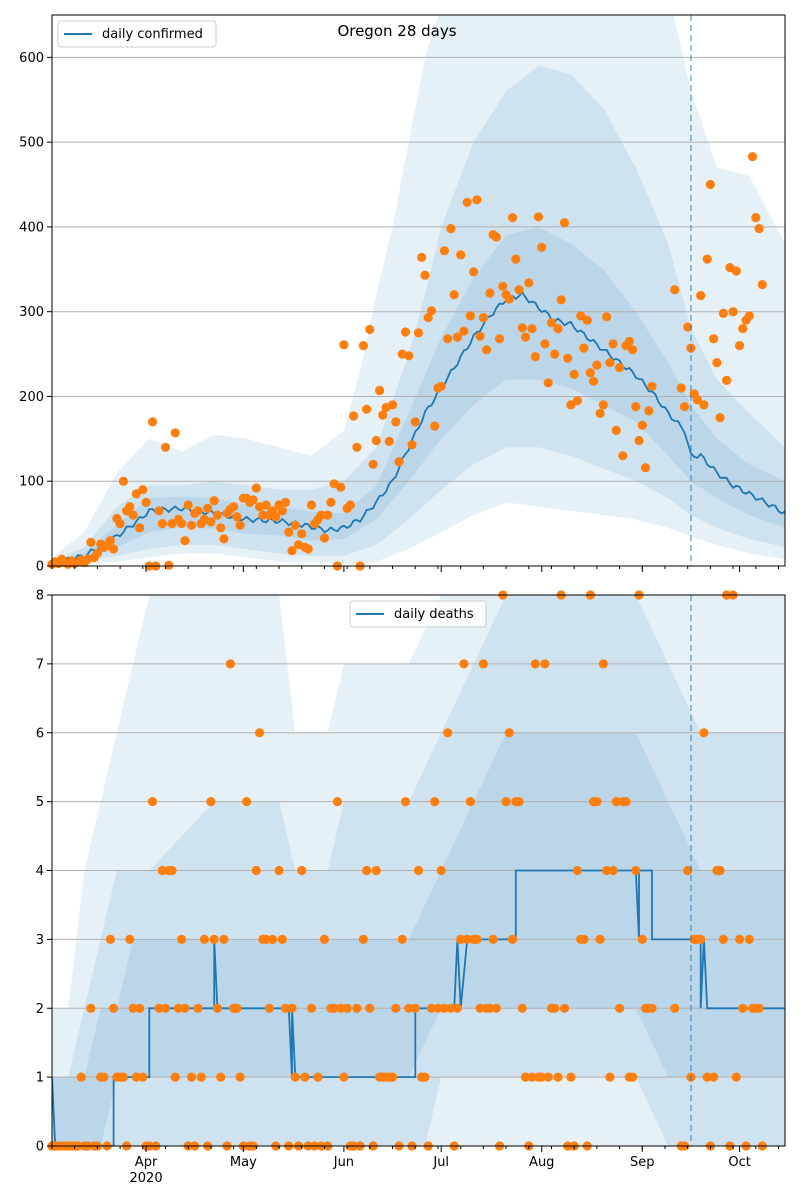 The image size is (800, 1200). I want to click on deaths-ytick-label: 4, so click(40, 871).